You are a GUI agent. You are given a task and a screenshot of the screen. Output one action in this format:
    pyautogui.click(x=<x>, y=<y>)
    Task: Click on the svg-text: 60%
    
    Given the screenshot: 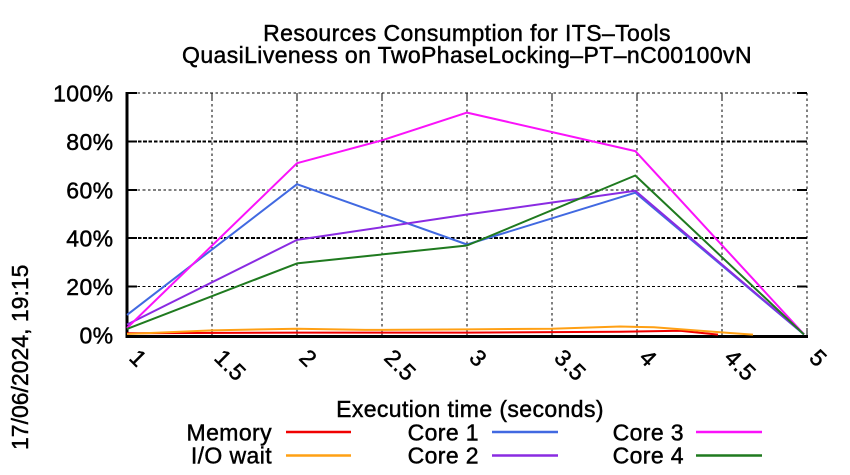 What is the action you would take?
    pyautogui.click(x=89, y=190)
    